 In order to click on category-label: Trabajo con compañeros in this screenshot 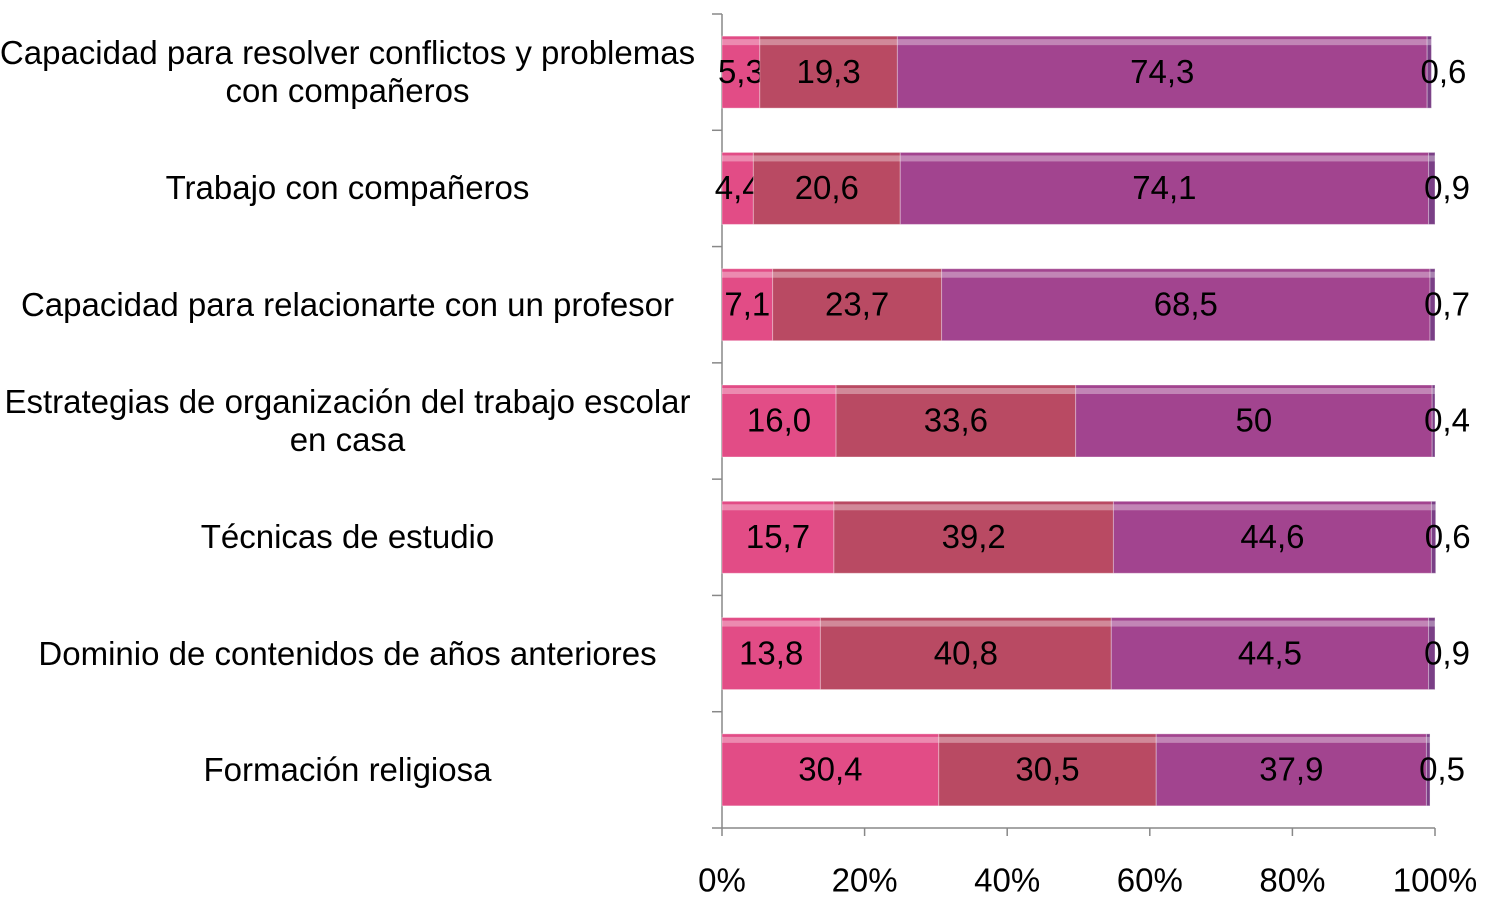, I will do `click(347, 188)`.